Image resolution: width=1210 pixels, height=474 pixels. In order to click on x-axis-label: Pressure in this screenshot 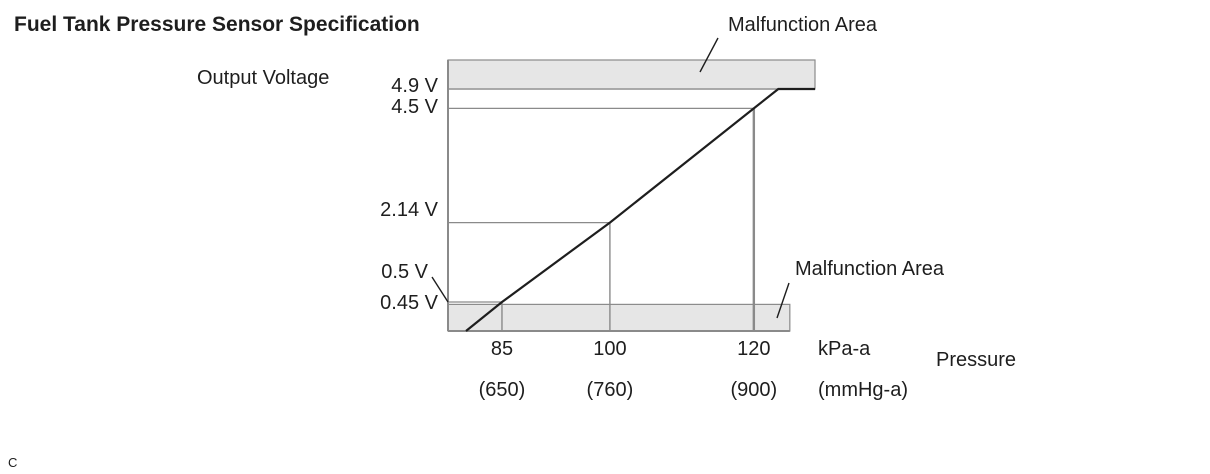, I will do `click(976, 360)`.